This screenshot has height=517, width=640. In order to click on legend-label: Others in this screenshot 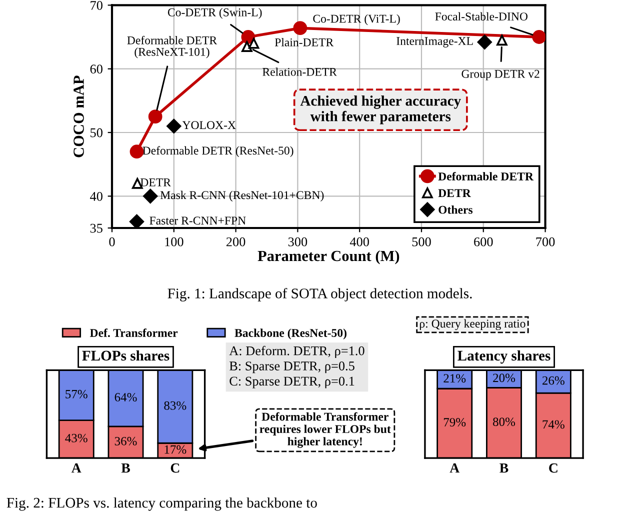, I will do `click(455, 209)`.